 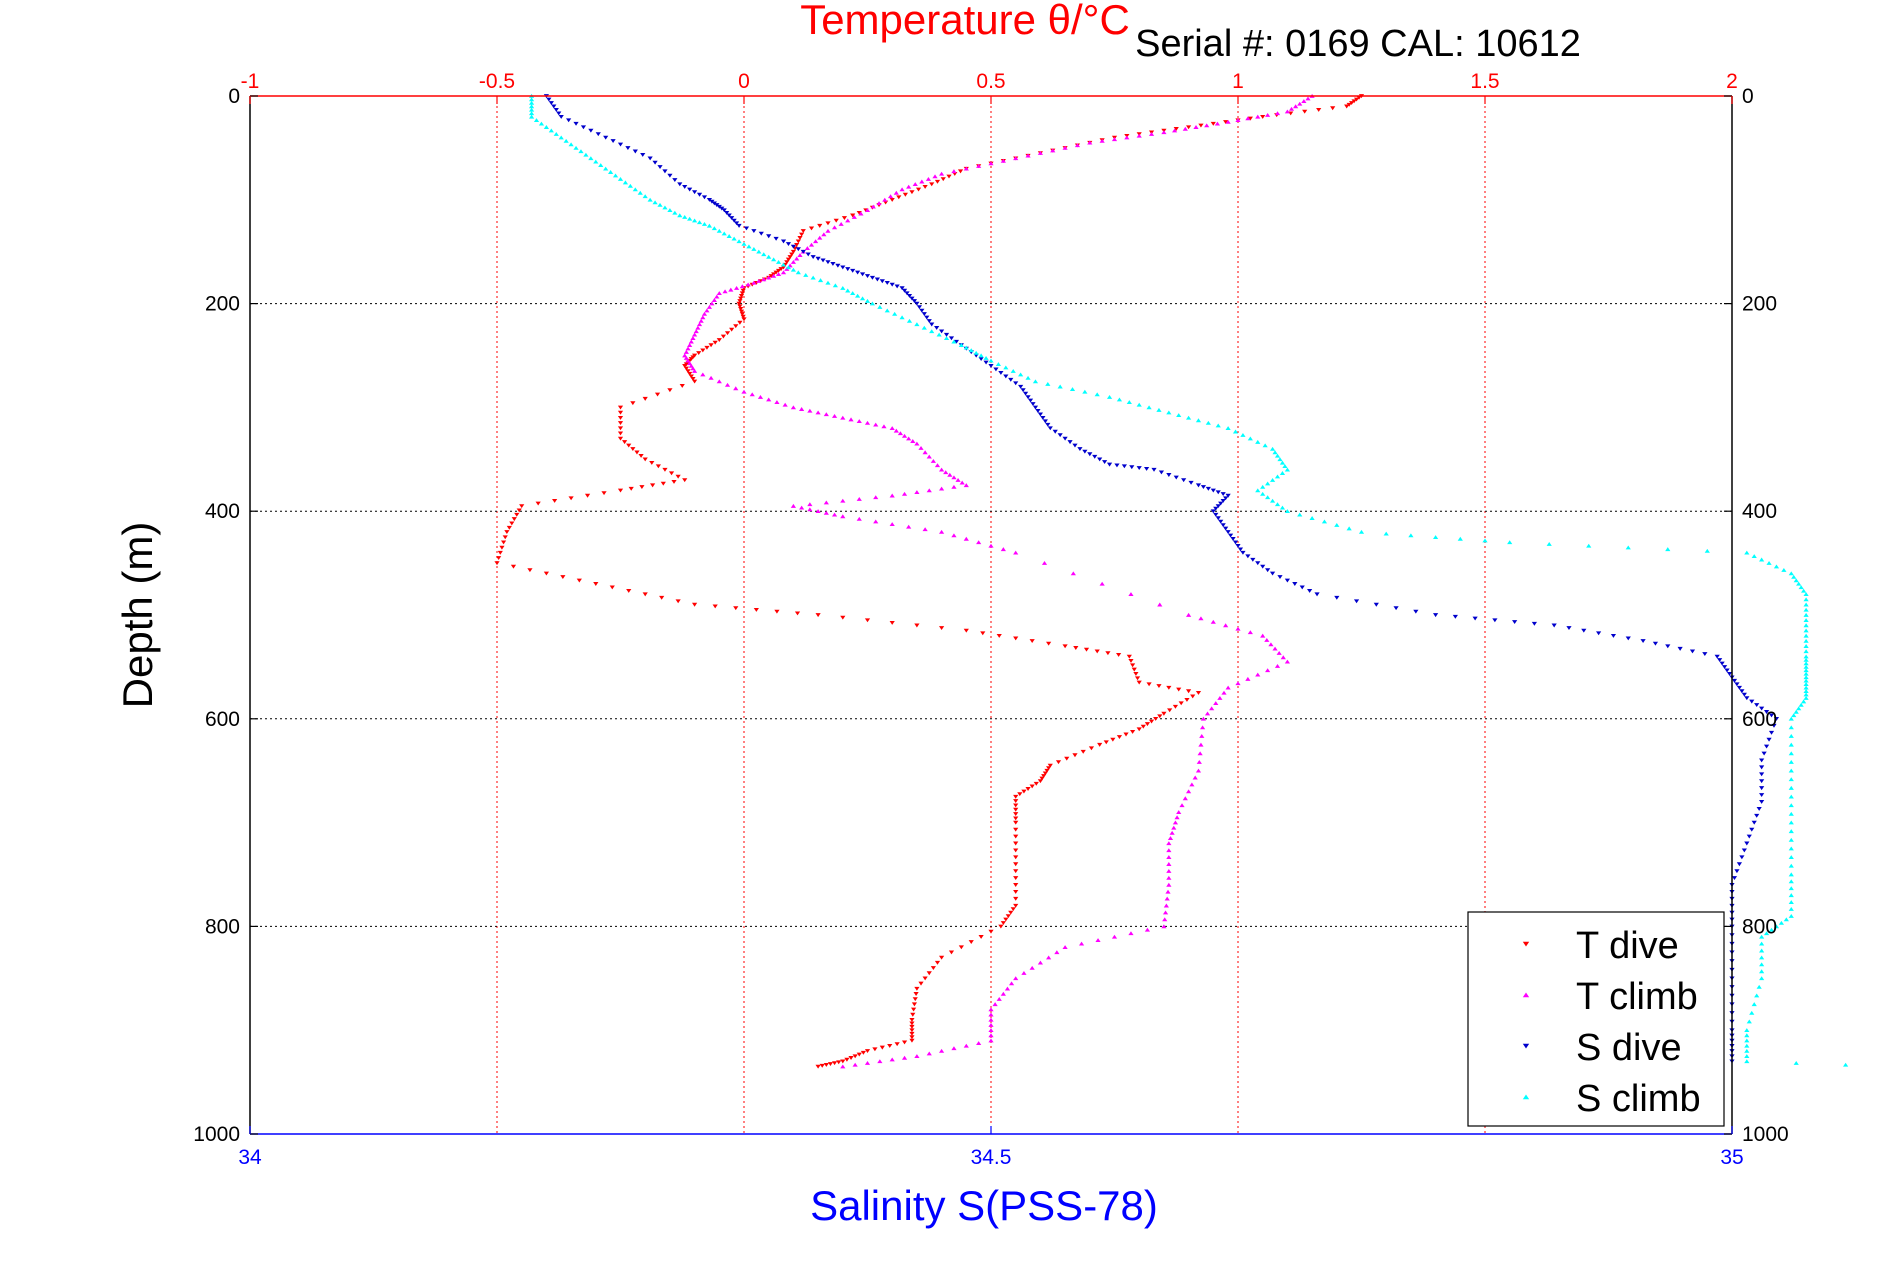 I want to click on x-bottom-tick-label: 34.5, so click(x=991, y=1157).